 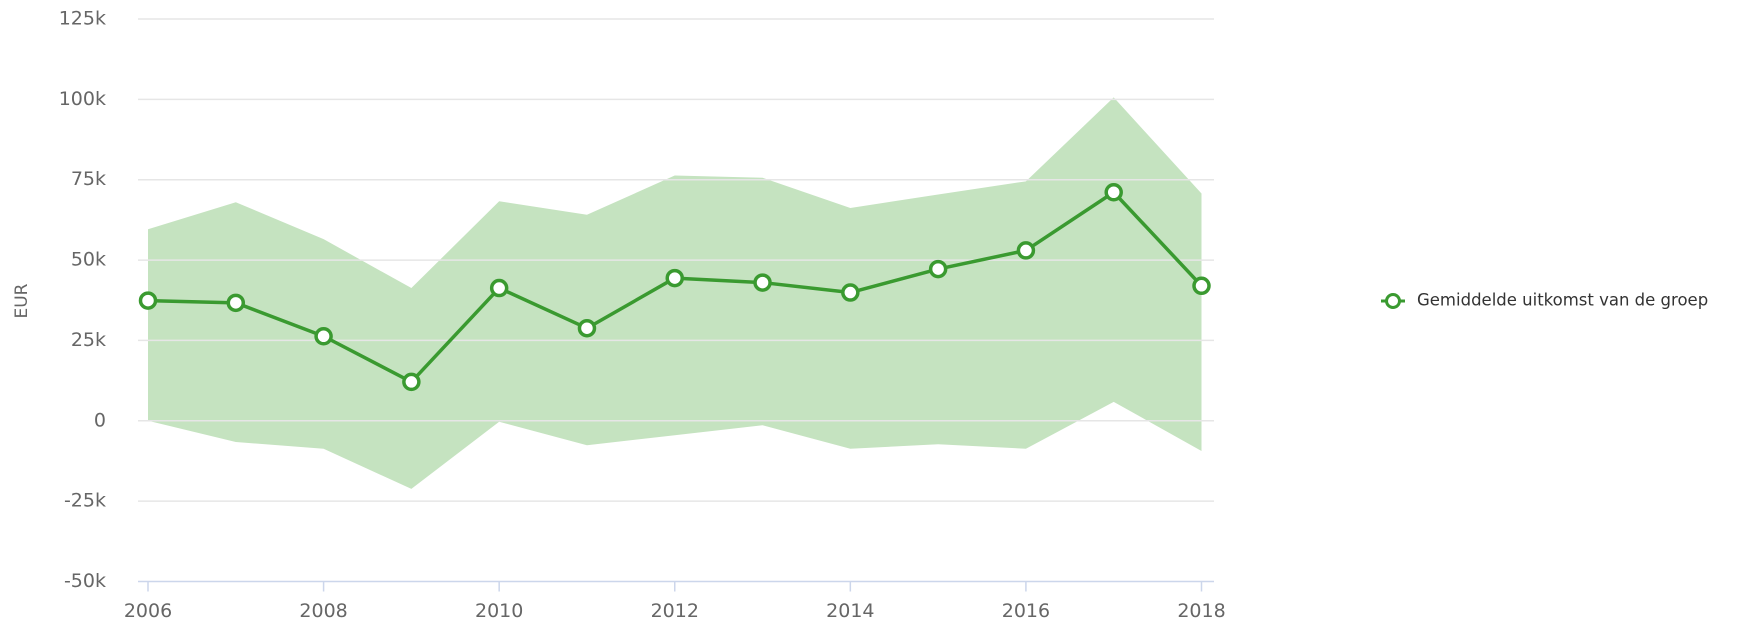 I want to click on y-tick-label: 50k, so click(x=88, y=260).